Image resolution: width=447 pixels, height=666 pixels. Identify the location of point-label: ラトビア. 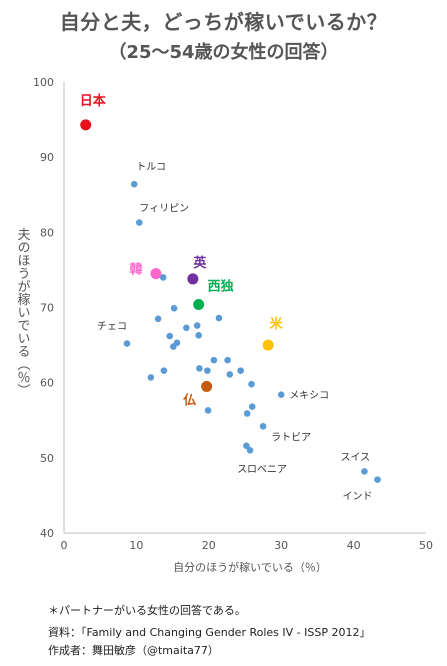
(291, 437).